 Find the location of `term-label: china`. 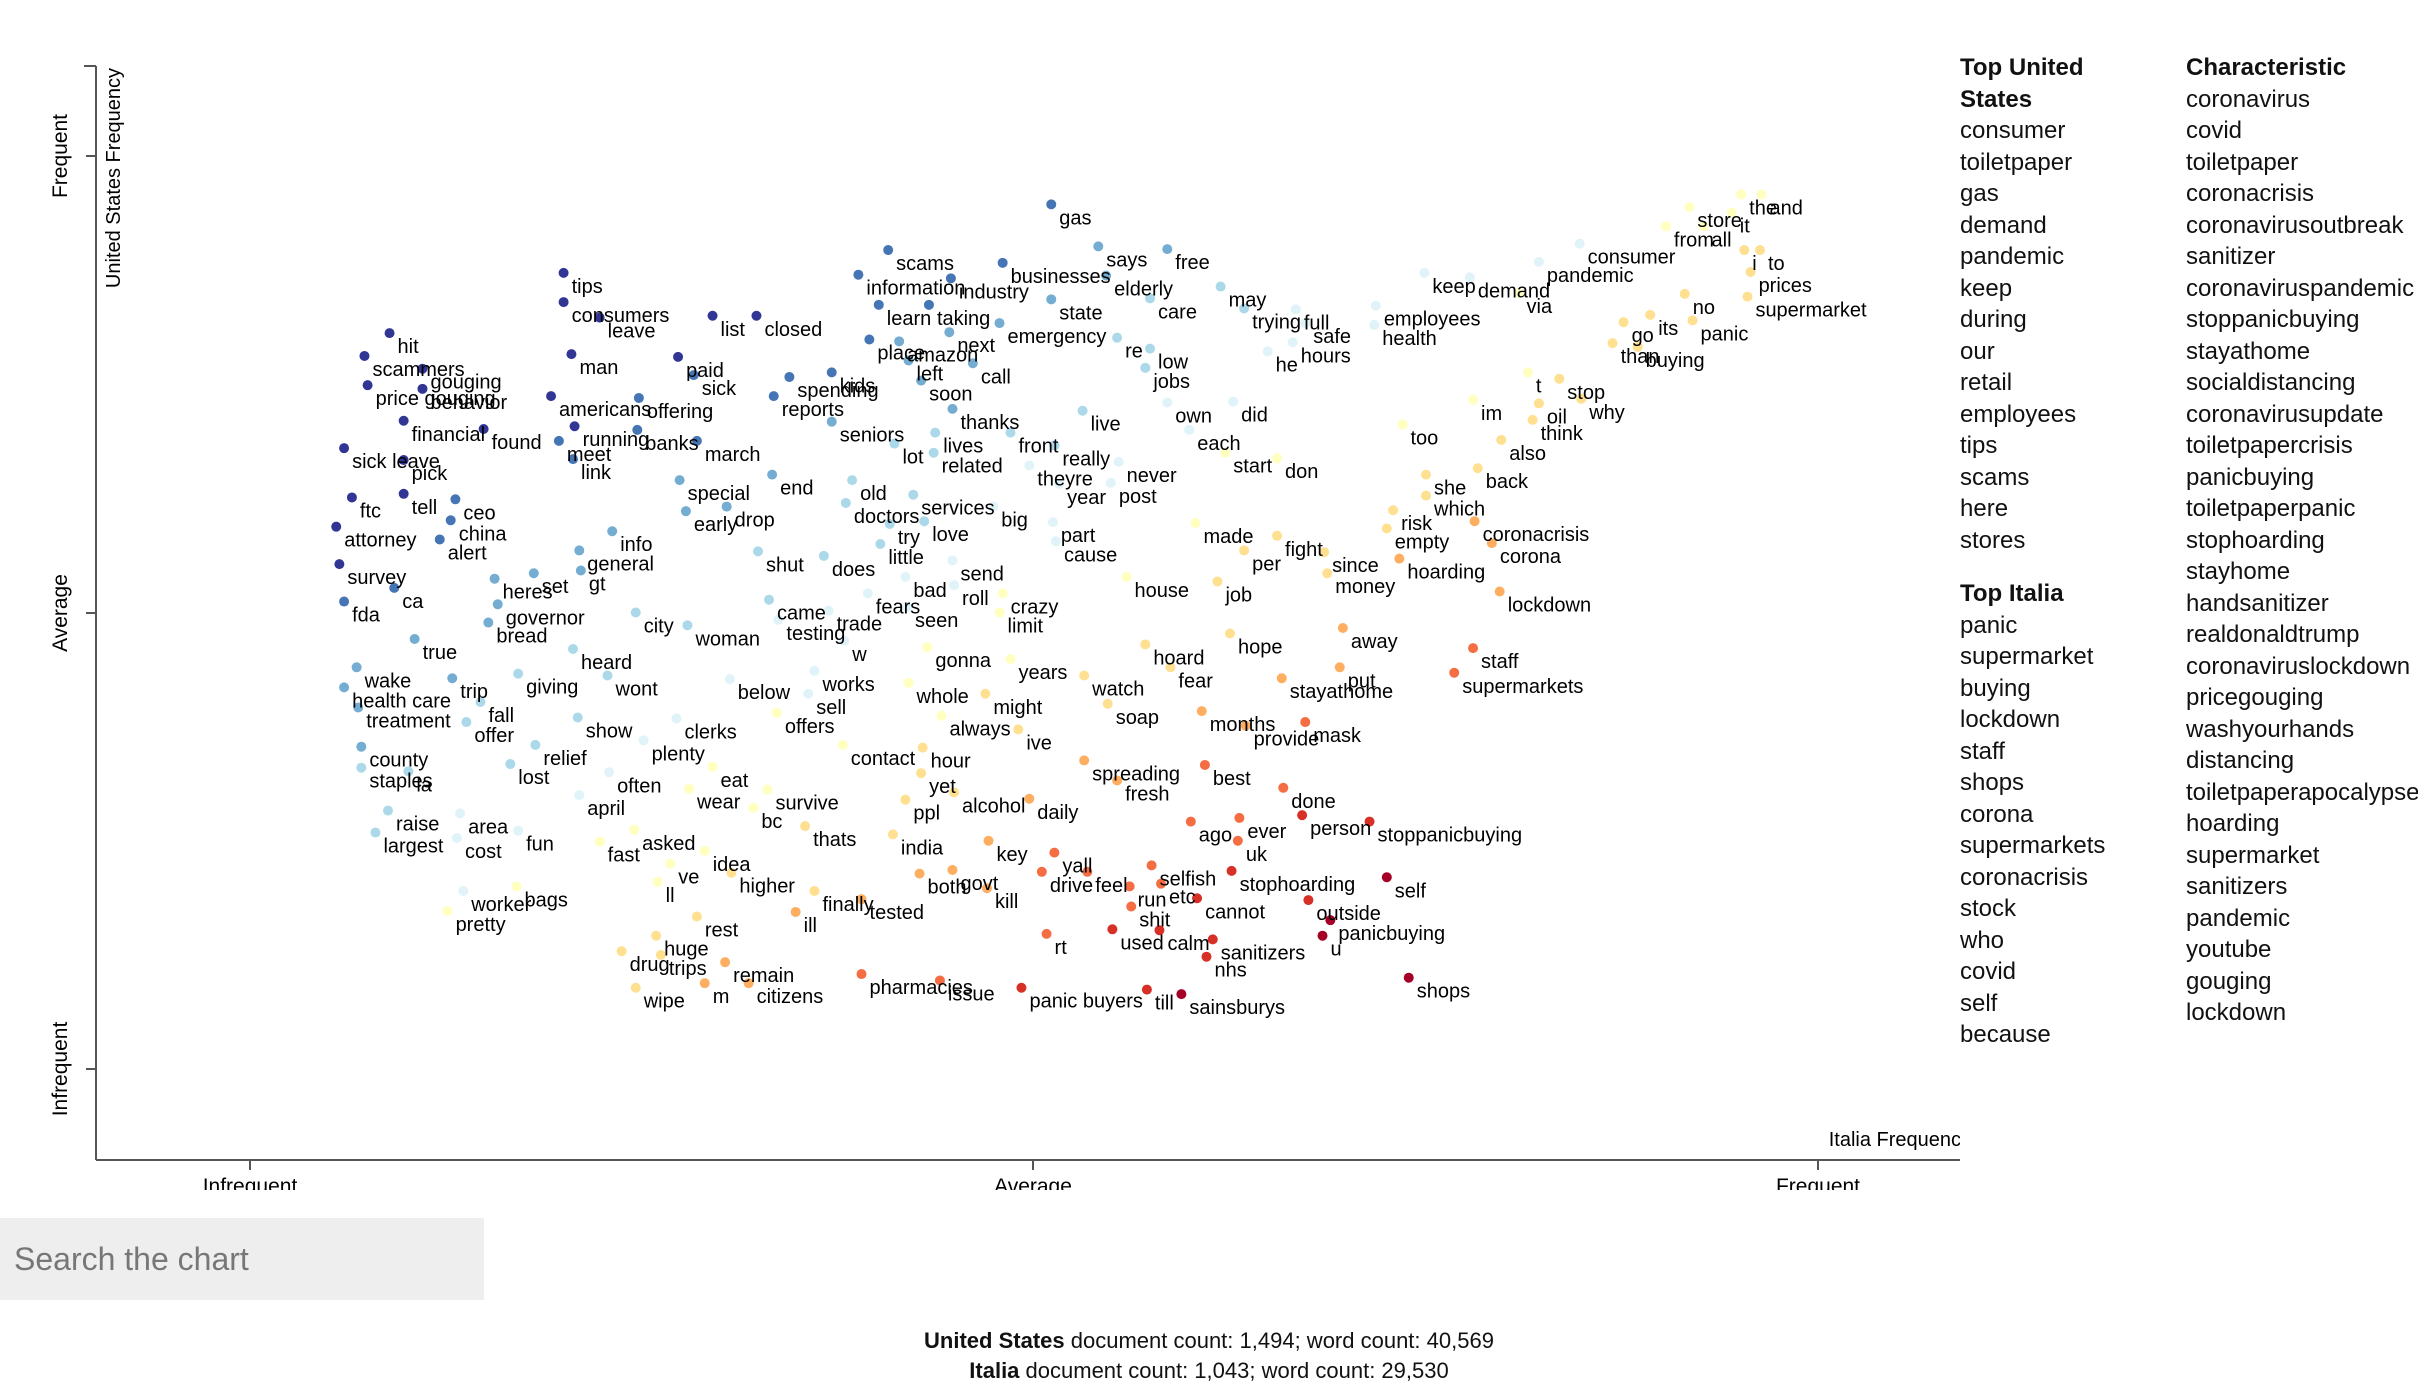

term-label: china is located at coordinates (483, 534).